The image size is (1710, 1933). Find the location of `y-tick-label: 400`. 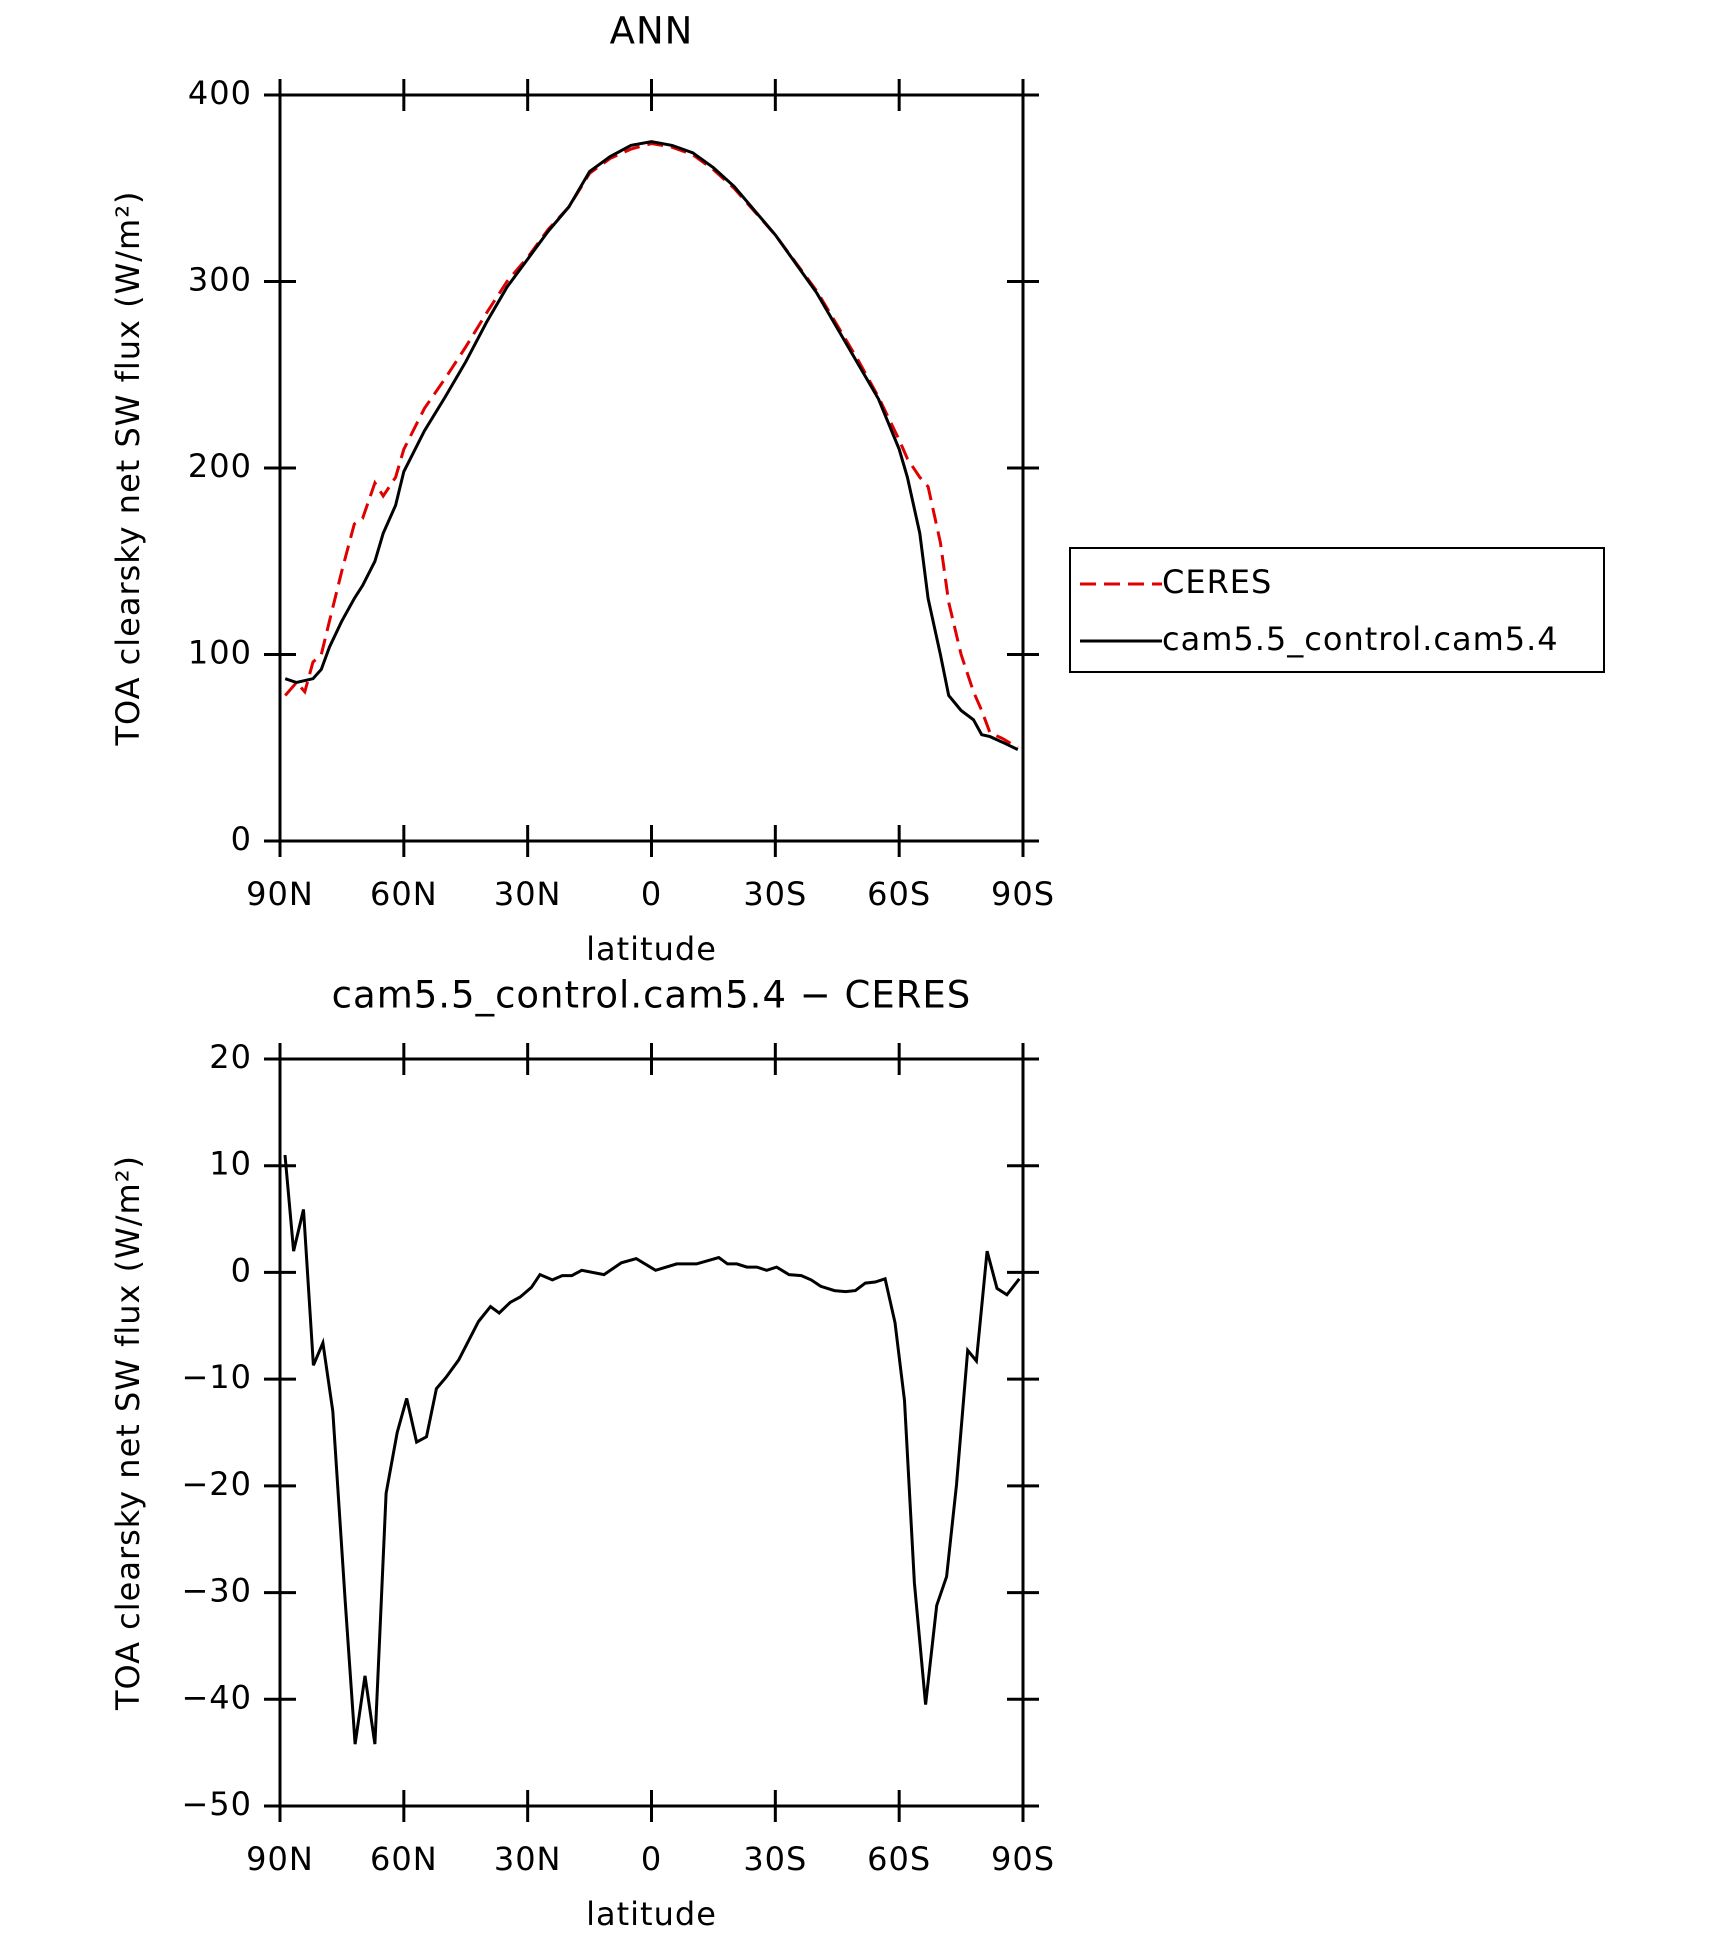

y-tick-label: 400 is located at coordinates (220, 93).